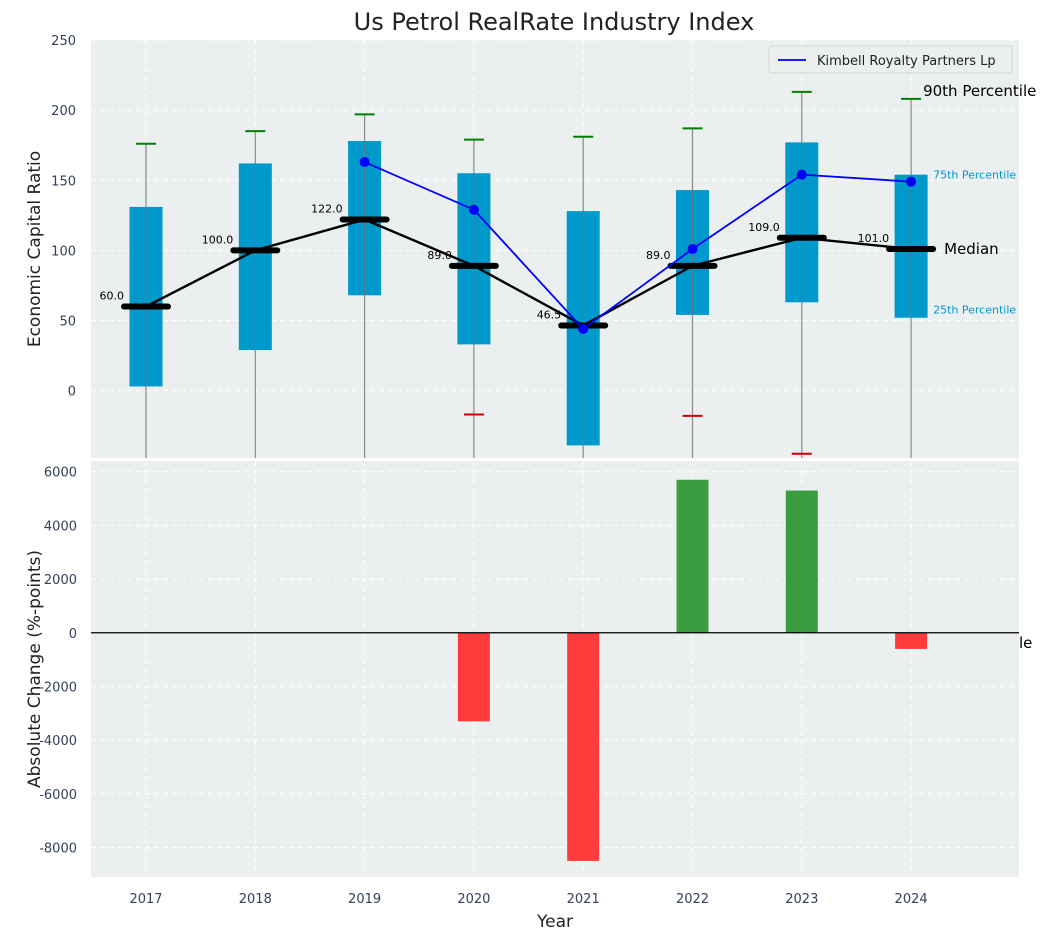  I want to click on y-tick-label: -8000, so click(58, 848).